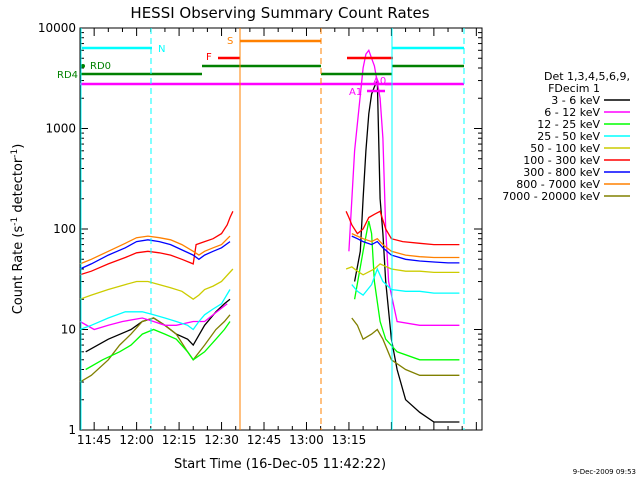 The width and height of the screenshot is (640, 480). I want to click on state-bars: N S F RD0 RD4 A1 A0, so click(260, 67).